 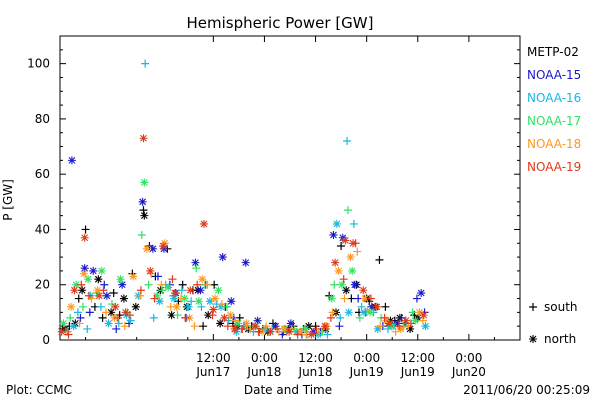 I want to click on legend-item: NOAA-18, so click(x=554, y=144).